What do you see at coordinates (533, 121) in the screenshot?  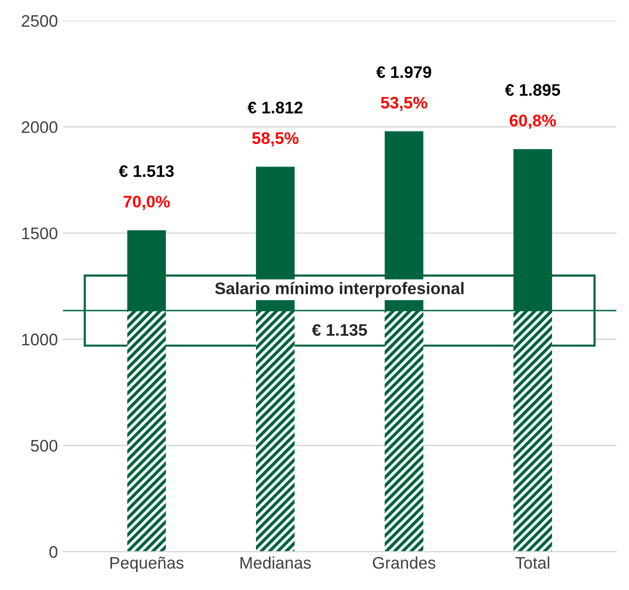 I see `annotation: 60,8%` at bounding box center [533, 121].